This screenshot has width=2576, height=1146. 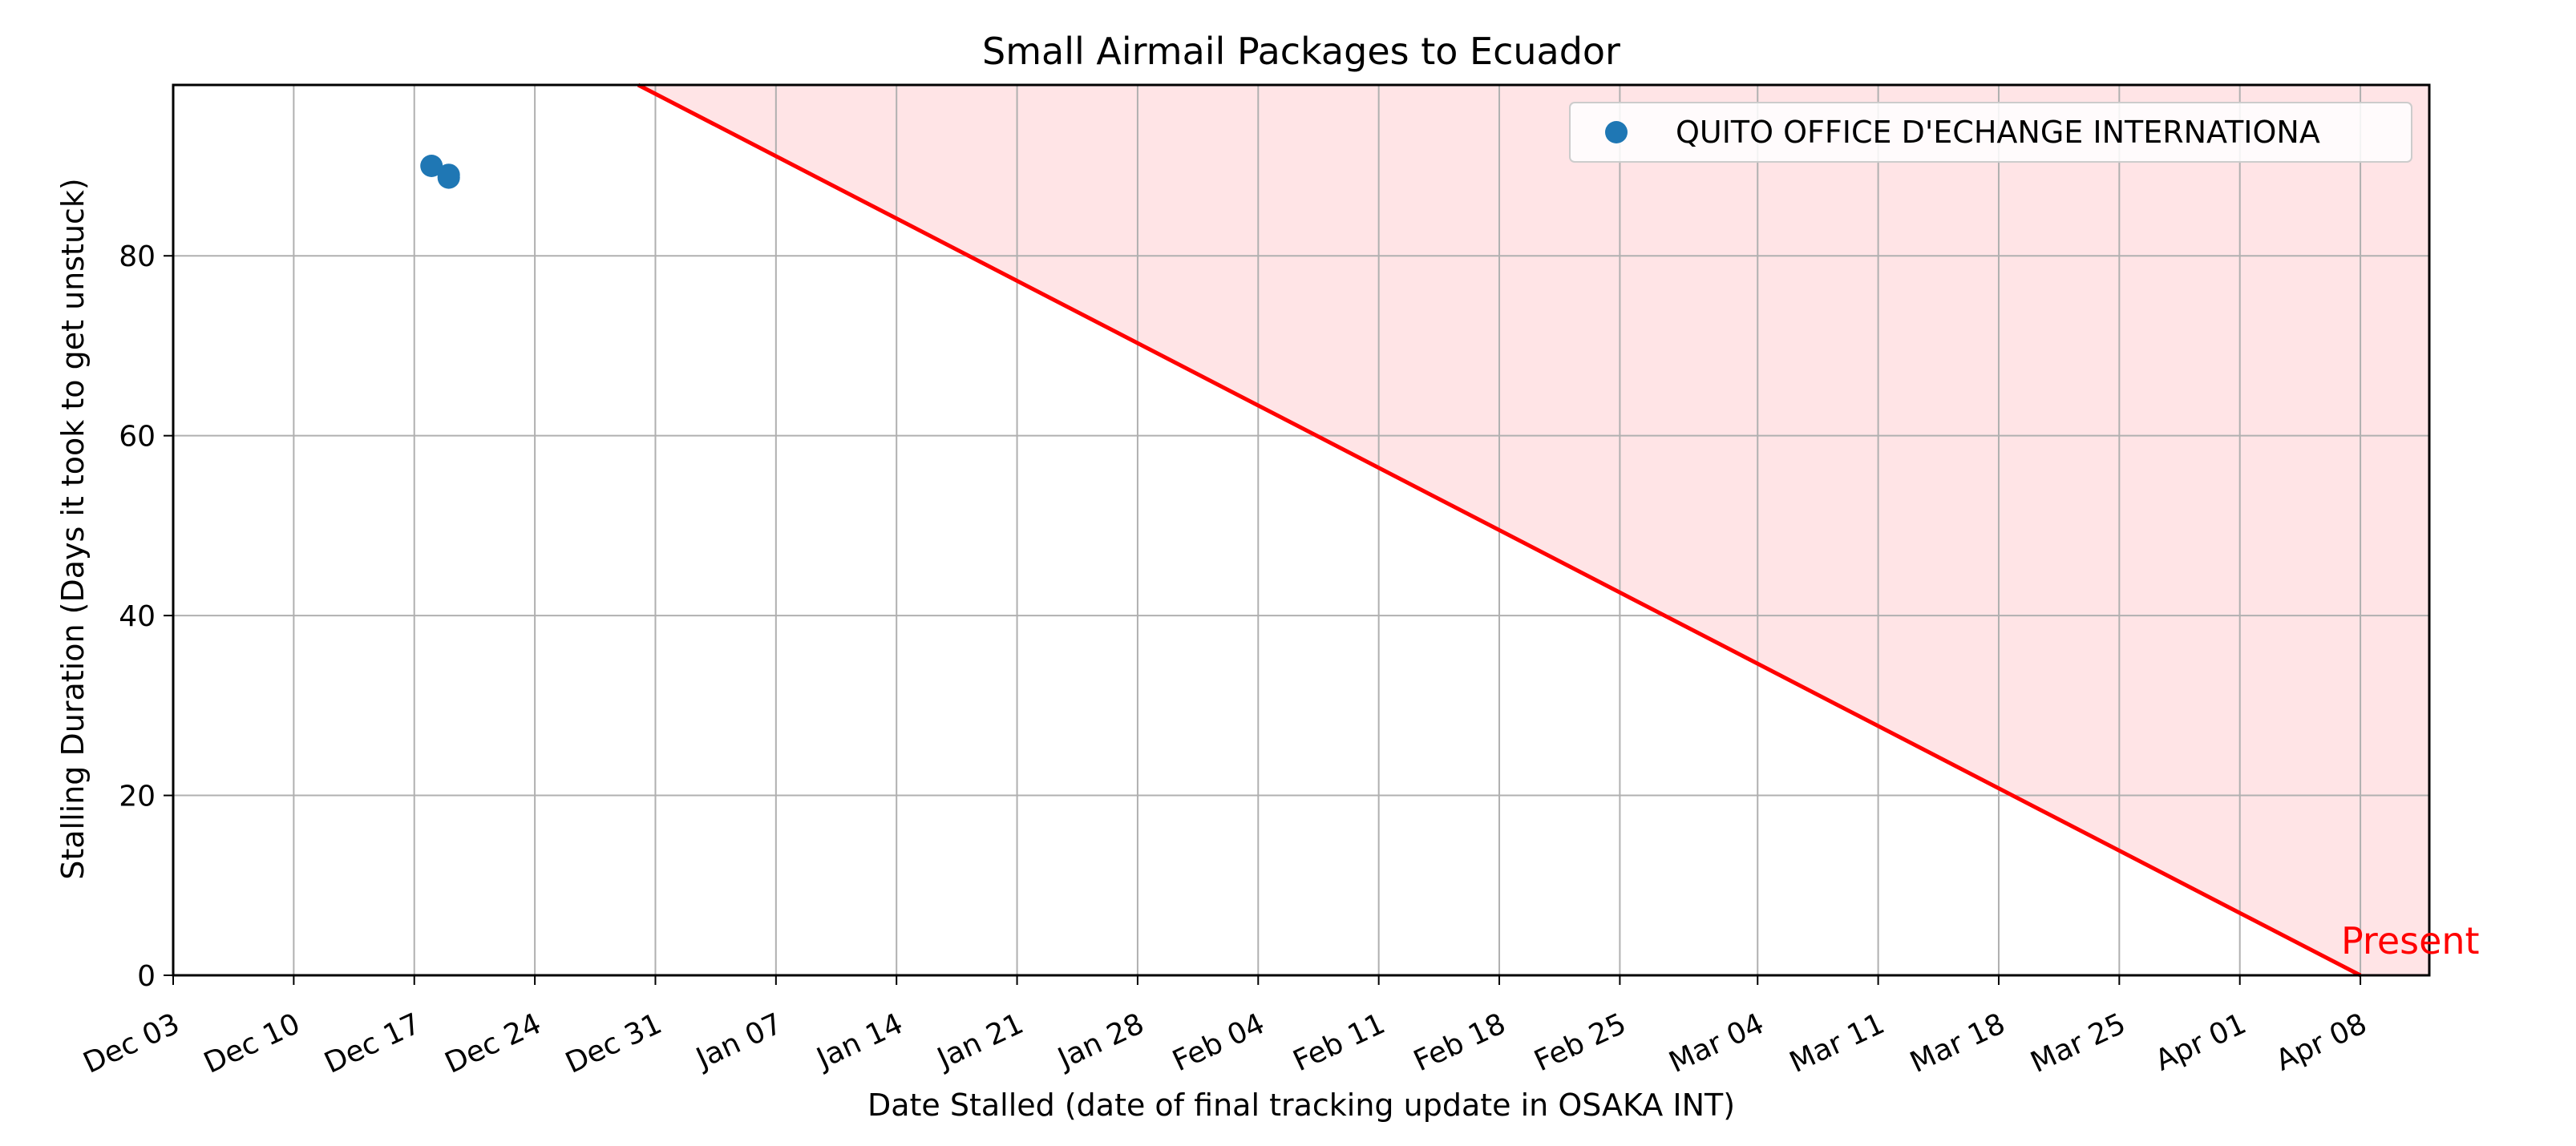 I want to click on y-tick-label: 0, so click(x=146, y=976).